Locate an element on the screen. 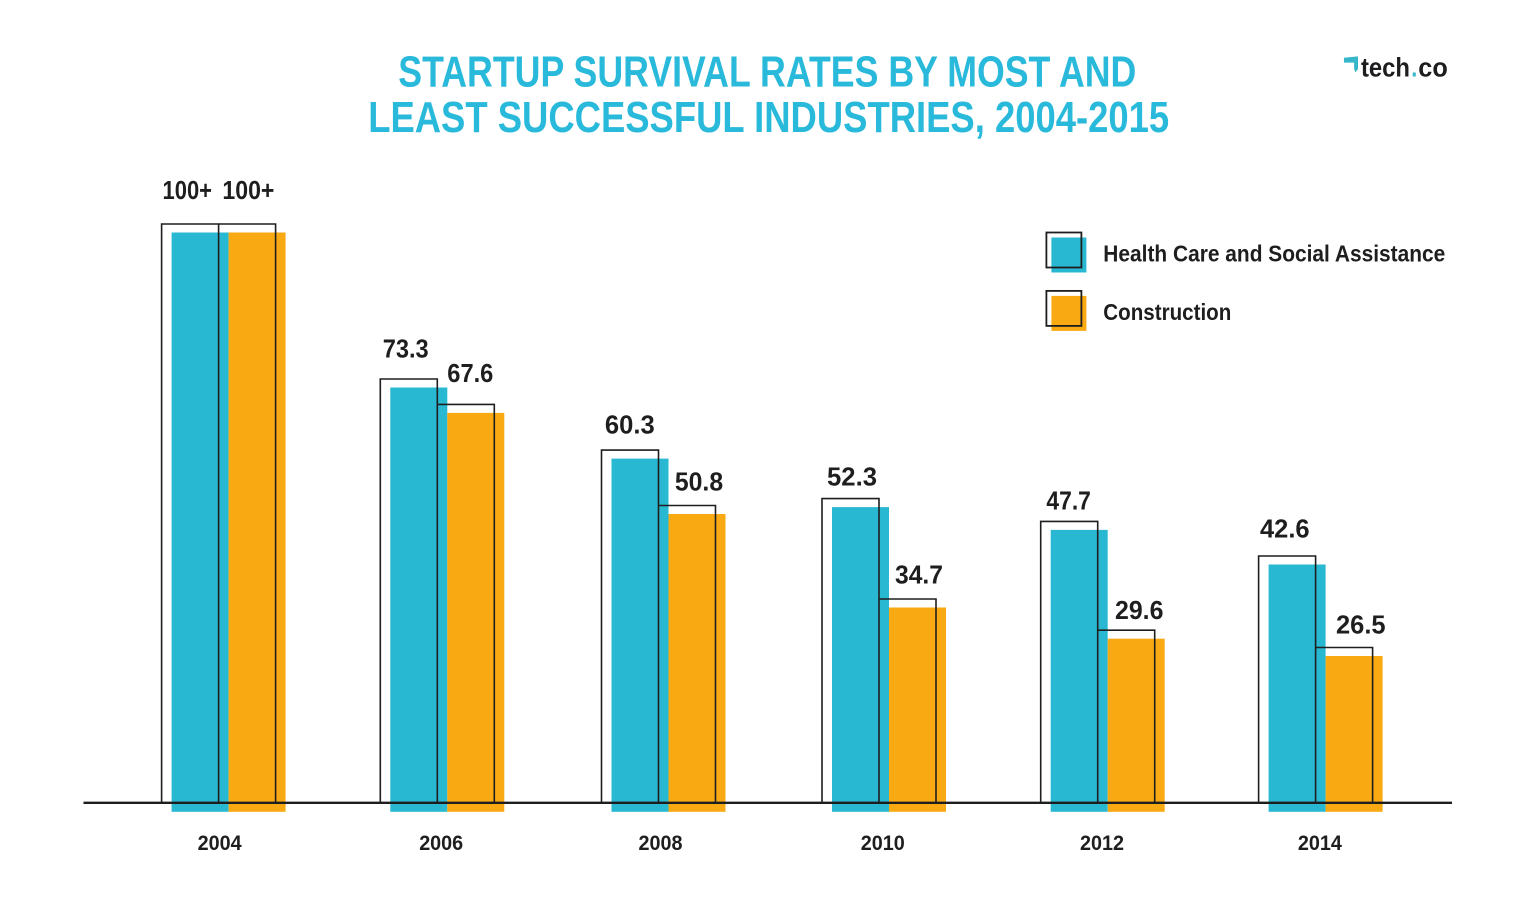 Image resolution: width=1536 pixels, height=900 pixels. svg-text: 2012 is located at coordinates (1102, 843).